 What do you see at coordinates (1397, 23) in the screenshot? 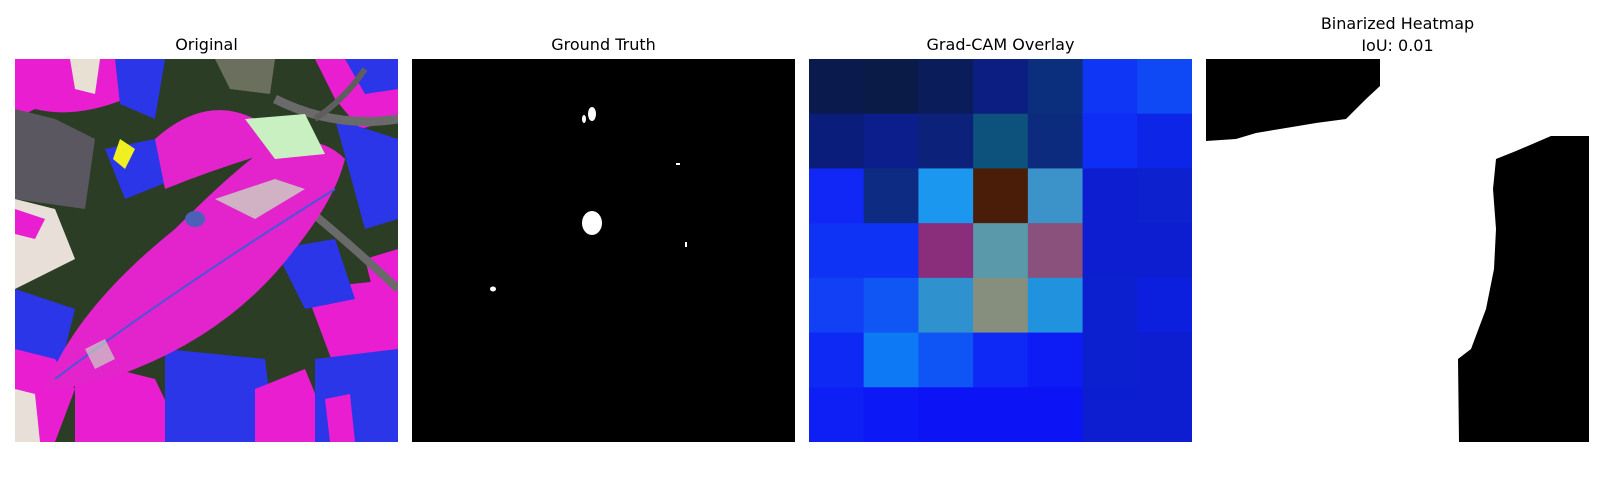
I see `binarized-heatmap-title: Binarized Heatmap` at bounding box center [1397, 23].